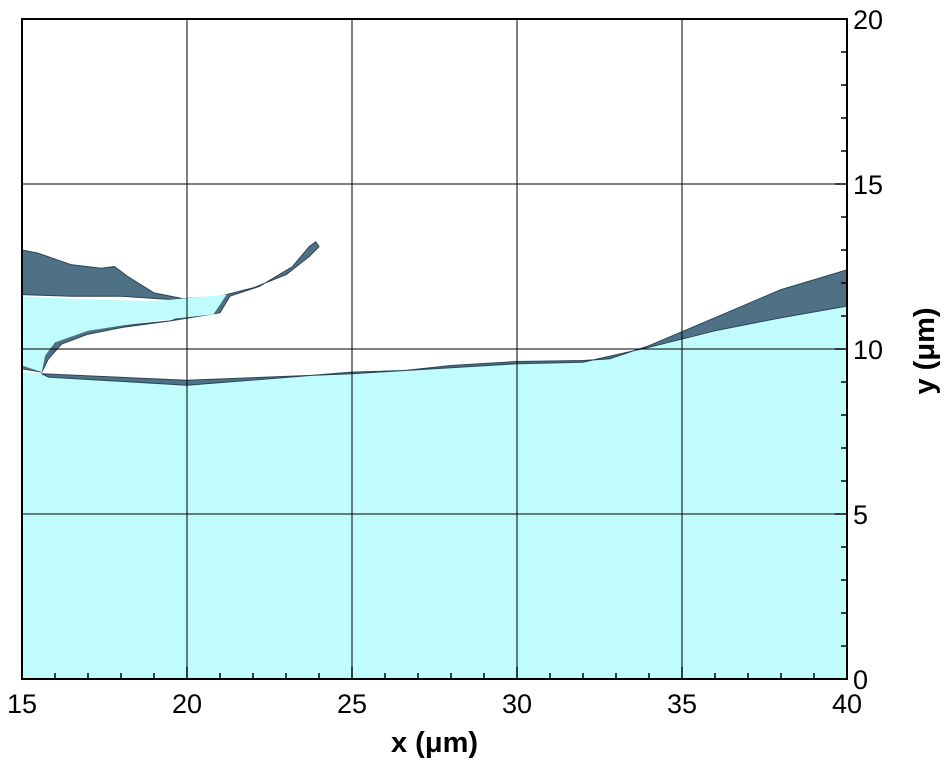 Image resolution: width=948 pixels, height=769 pixels. What do you see at coordinates (860, 680) in the screenshot?
I see `y-tick-label: 0` at bounding box center [860, 680].